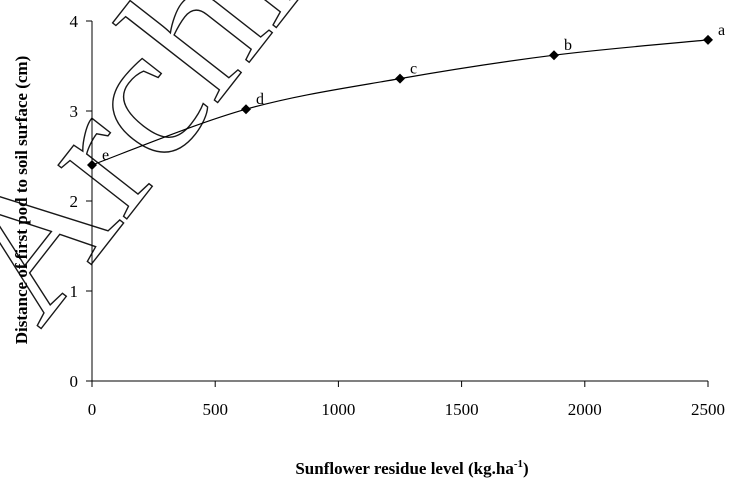 This screenshot has width=732, height=479. I want to click on x-axis-title: Sunflower residue level (kg.ha-1), so click(411, 468).